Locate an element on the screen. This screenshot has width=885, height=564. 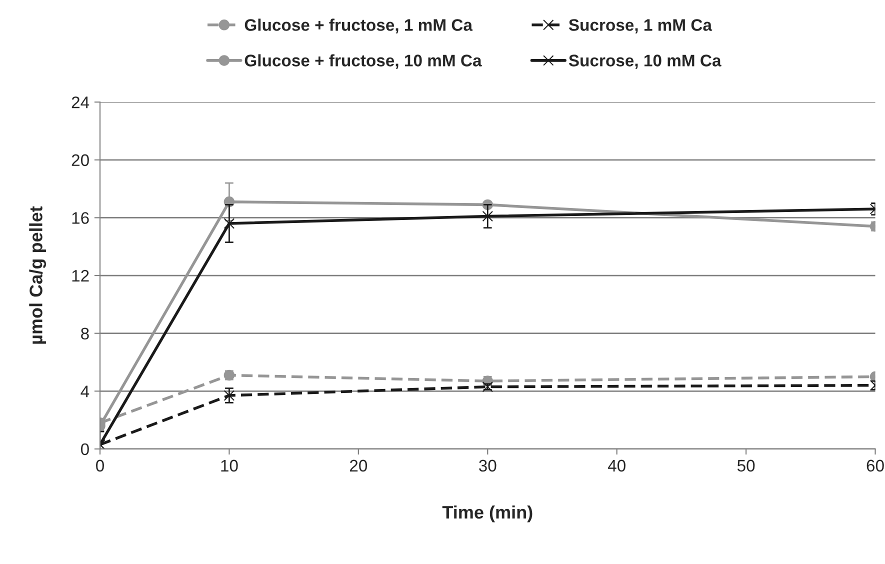
y-tick-label: 8 is located at coordinates (85, 334).